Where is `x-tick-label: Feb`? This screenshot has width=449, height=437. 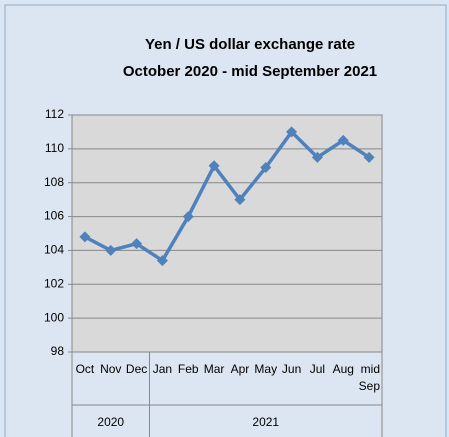 x-tick-label: Feb is located at coordinates (188, 369).